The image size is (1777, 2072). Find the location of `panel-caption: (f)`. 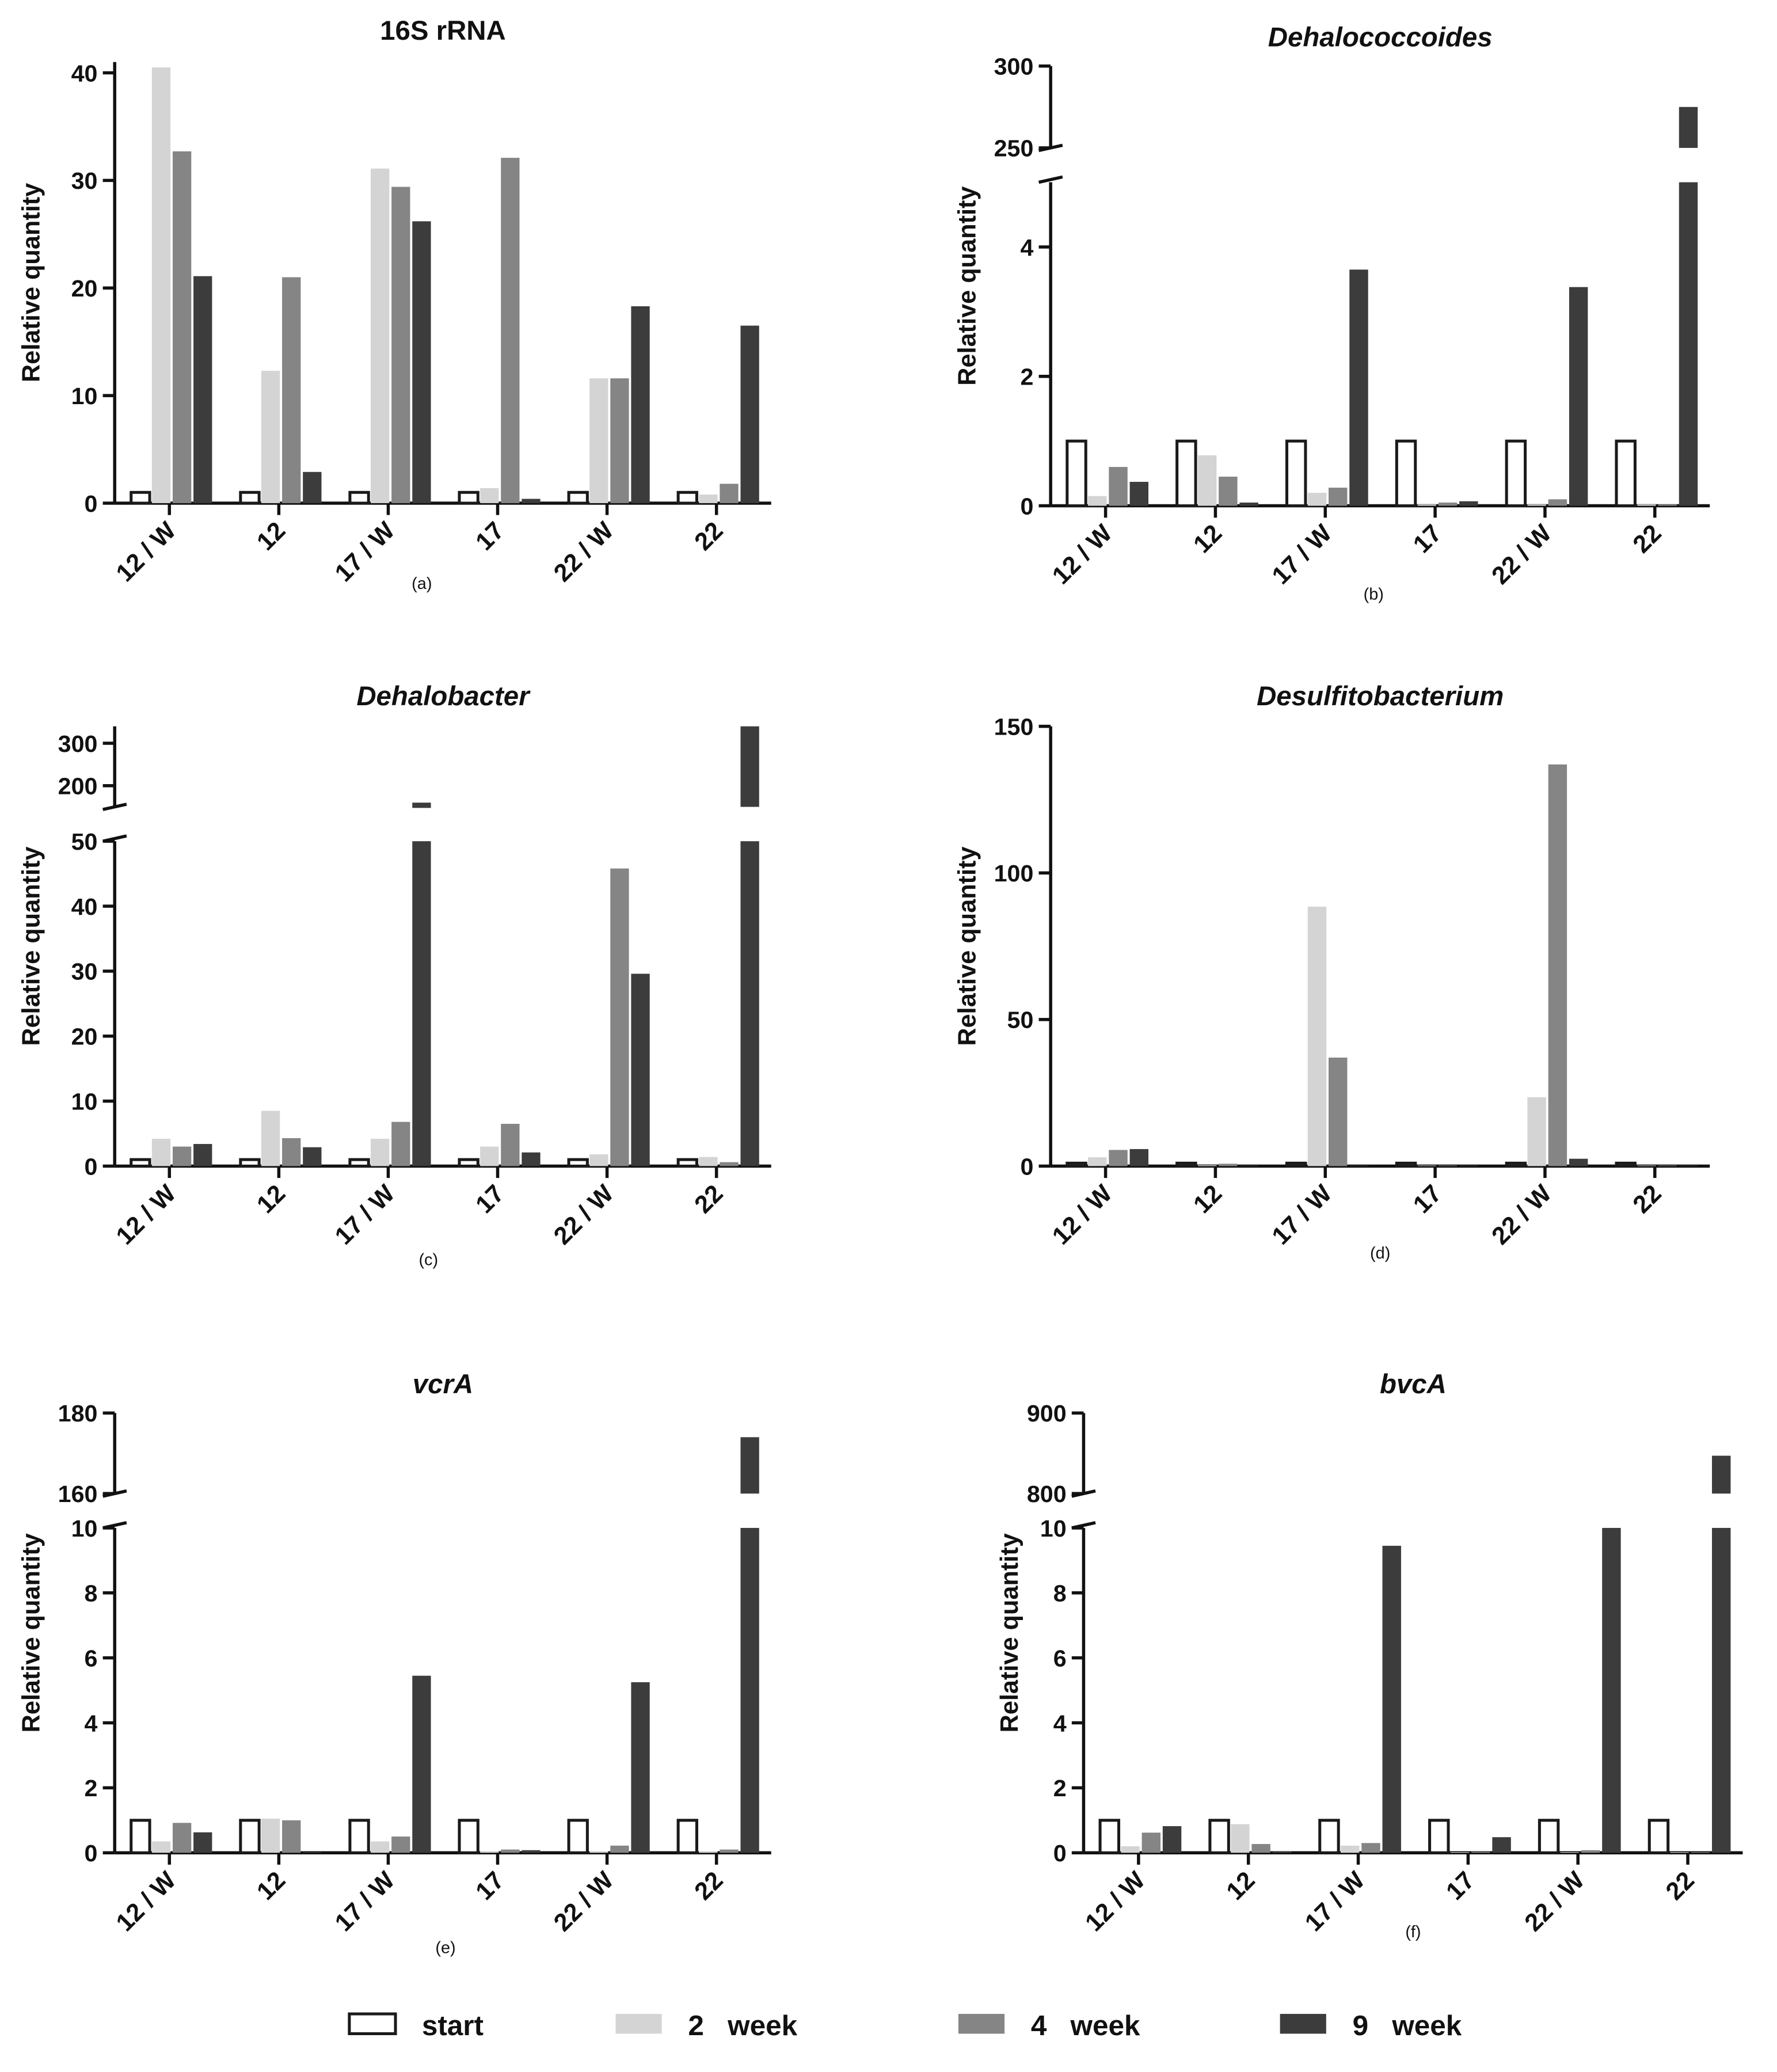

panel-caption: (f) is located at coordinates (1413, 1932).